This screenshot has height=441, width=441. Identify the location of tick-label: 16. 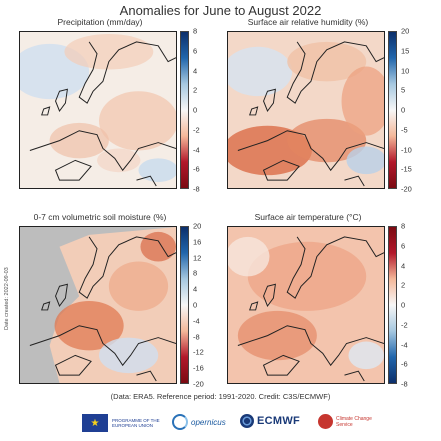
(197, 242).